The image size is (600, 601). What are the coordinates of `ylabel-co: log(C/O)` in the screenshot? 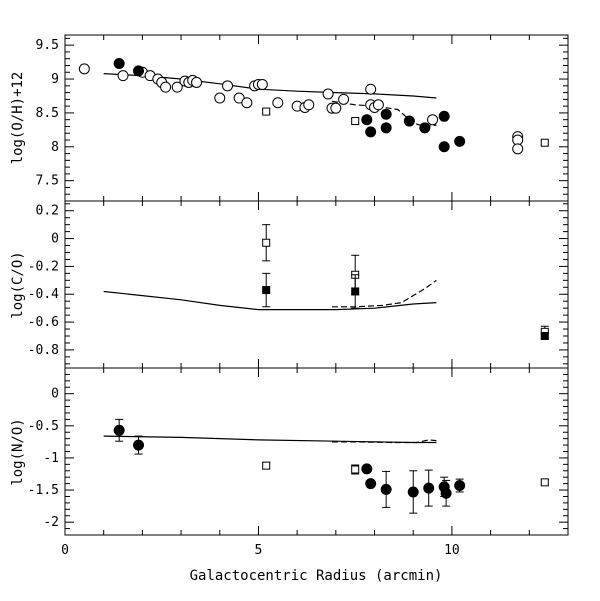 It's located at (18, 284).